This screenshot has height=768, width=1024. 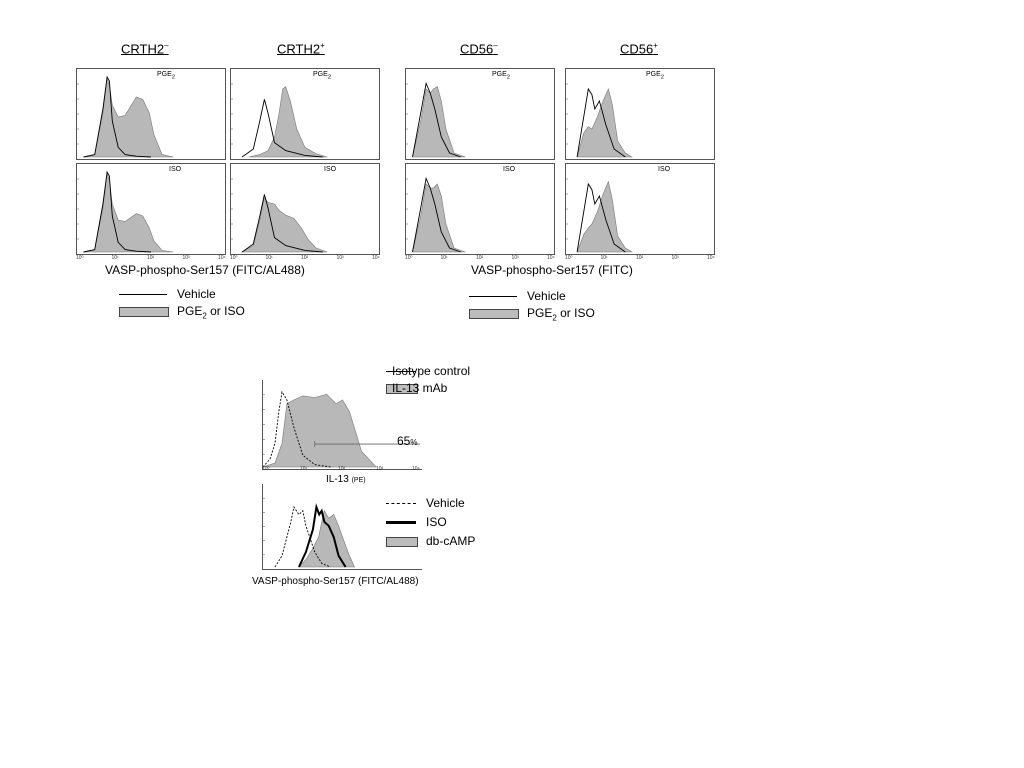 I want to click on histogram-crth2-neg-iso: ISO, so click(x=151, y=209).